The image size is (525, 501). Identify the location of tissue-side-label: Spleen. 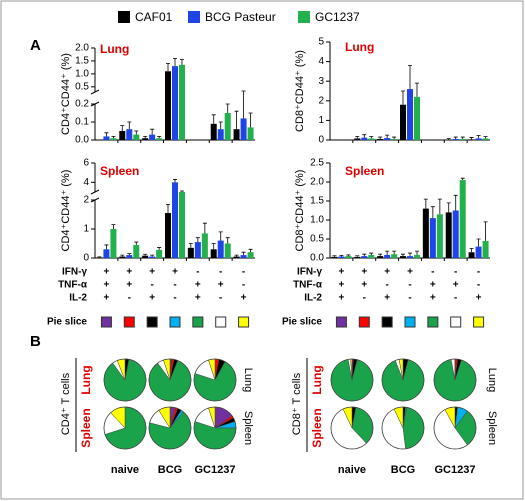
(248, 428).